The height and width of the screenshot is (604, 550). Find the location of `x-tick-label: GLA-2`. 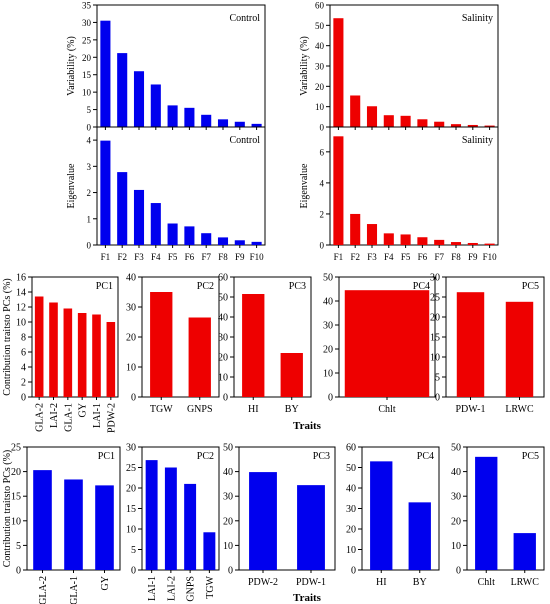

x-tick-label: GLA-2 is located at coordinates (43, 590).